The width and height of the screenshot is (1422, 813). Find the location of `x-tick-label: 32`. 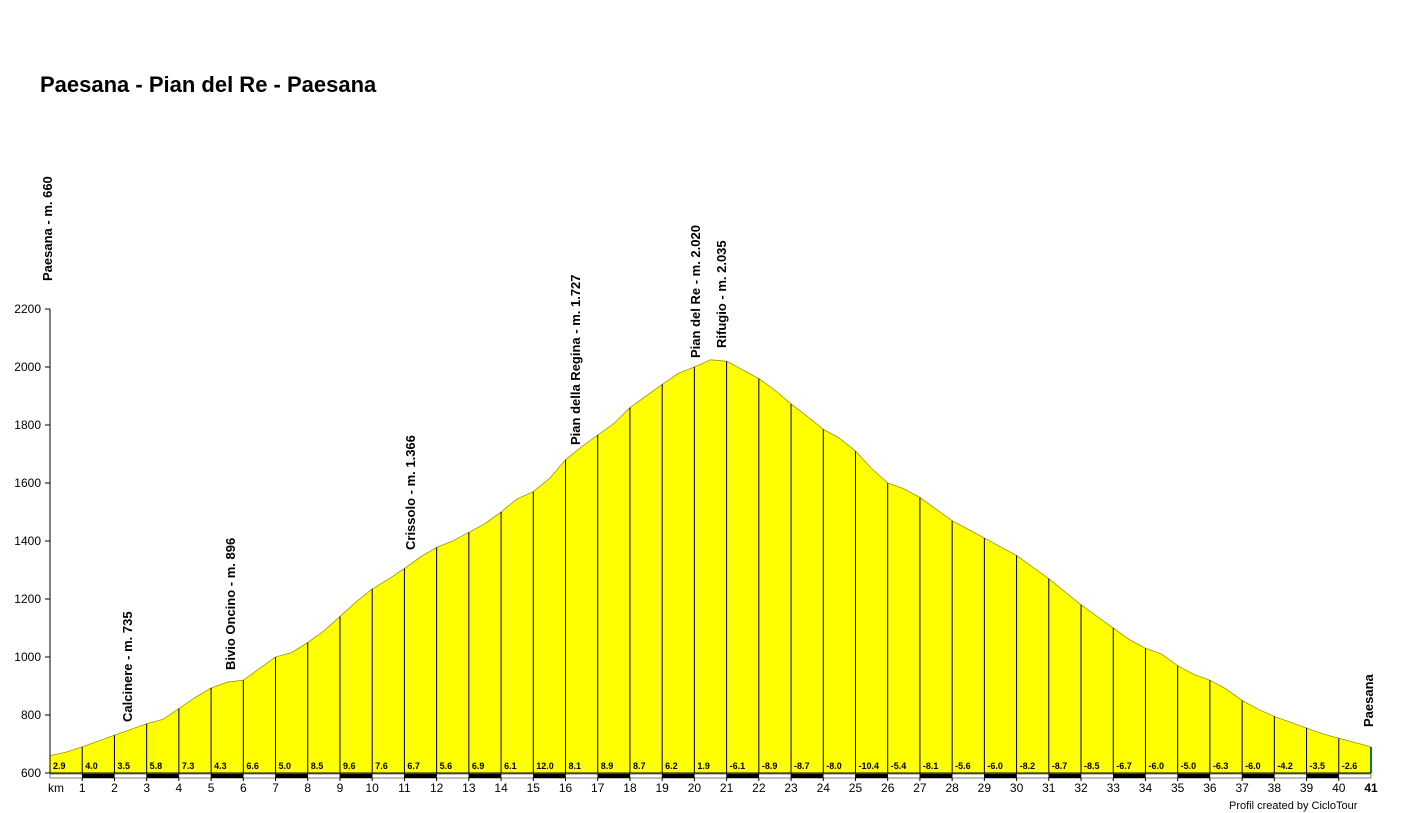

x-tick-label: 32 is located at coordinates (1081, 788).